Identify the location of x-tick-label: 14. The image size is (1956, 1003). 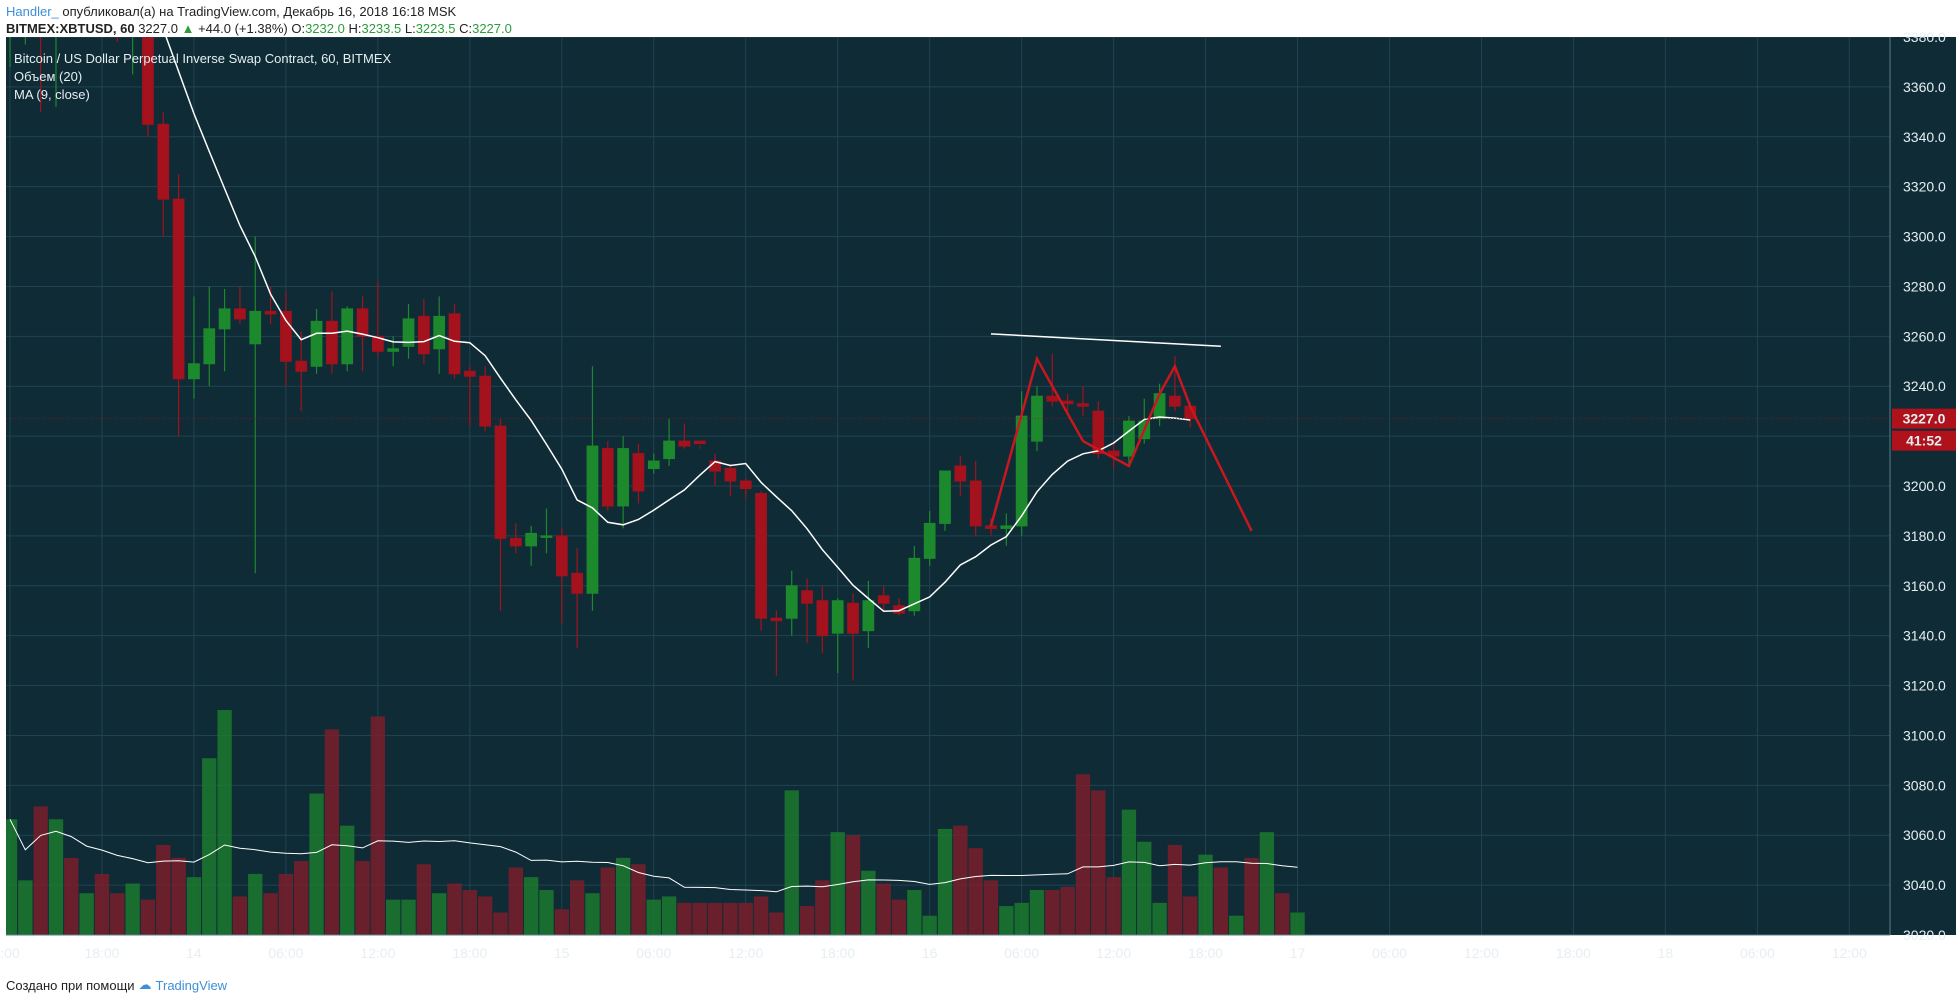
(194, 953).